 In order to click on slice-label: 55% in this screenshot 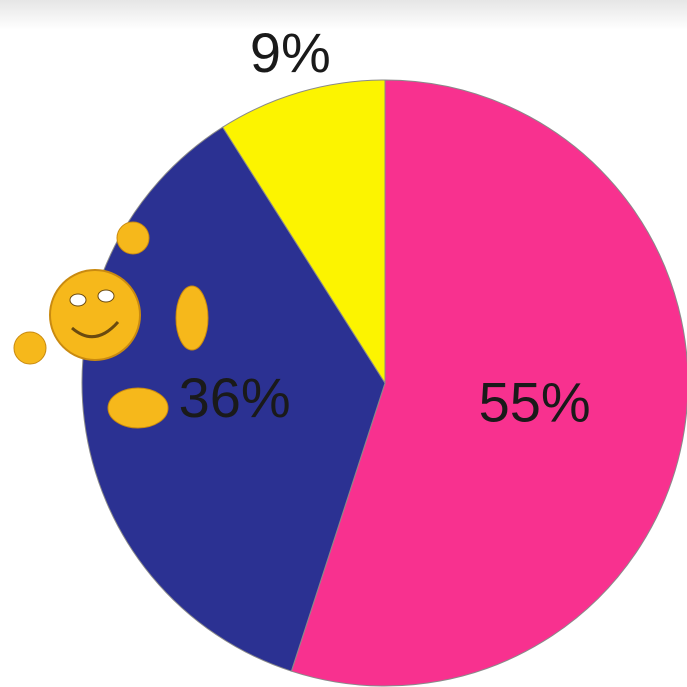, I will do `click(535, 401)`.